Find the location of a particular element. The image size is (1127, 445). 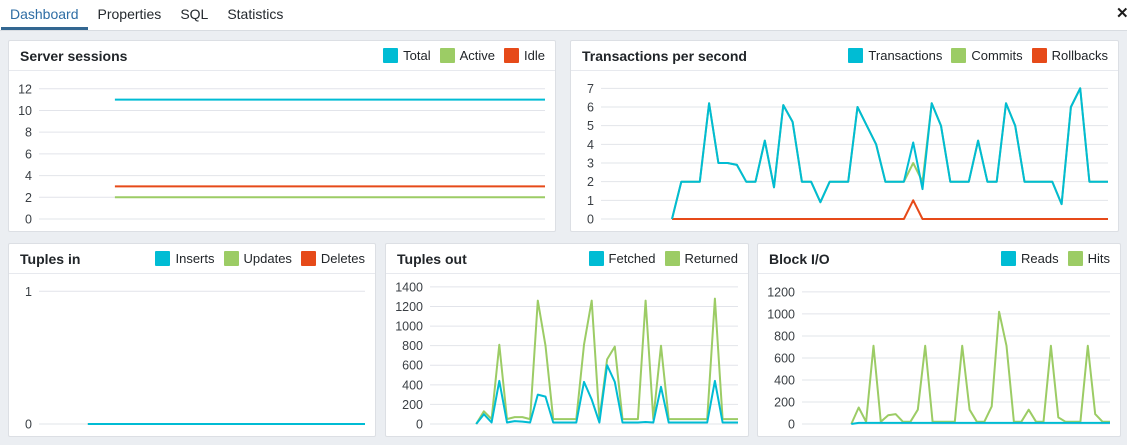

legend-label: Hits is located at coordinates (1098, 258).